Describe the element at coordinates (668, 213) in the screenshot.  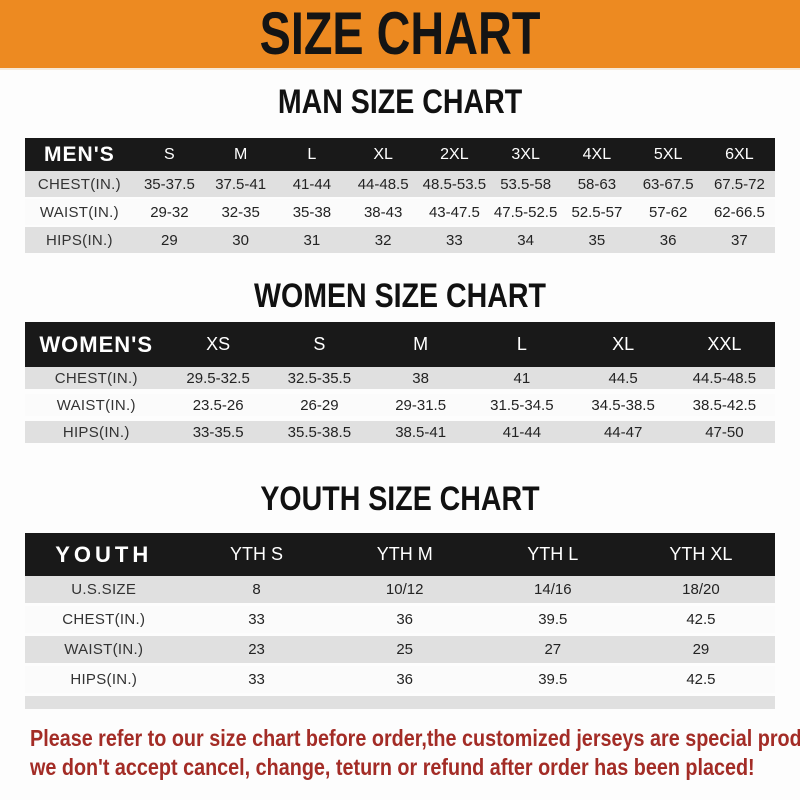
I see `size-cell: 57-62` at that location.